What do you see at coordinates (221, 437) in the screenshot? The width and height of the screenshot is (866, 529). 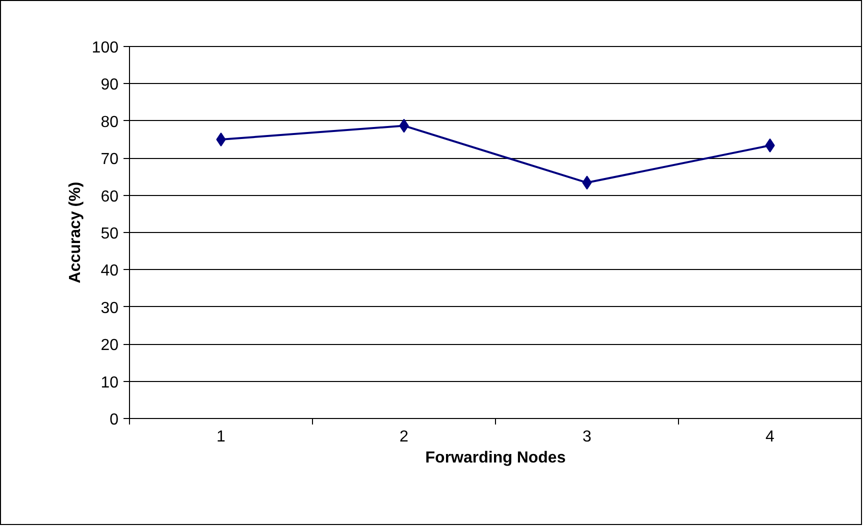 I see `x-tick-label: 1` at bounding box center [221, 437].